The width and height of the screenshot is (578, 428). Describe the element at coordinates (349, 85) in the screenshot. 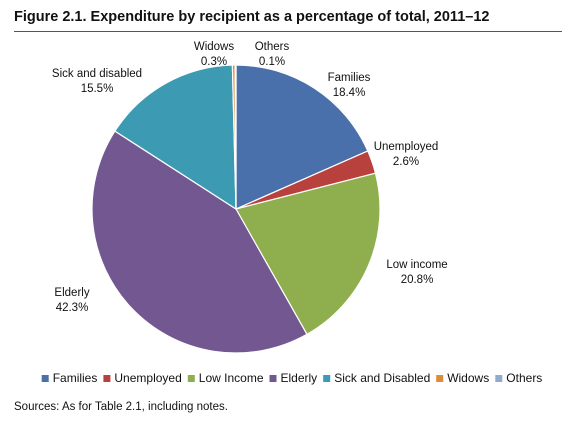

I see `slice-label-families: Families 18.4%` at that location.